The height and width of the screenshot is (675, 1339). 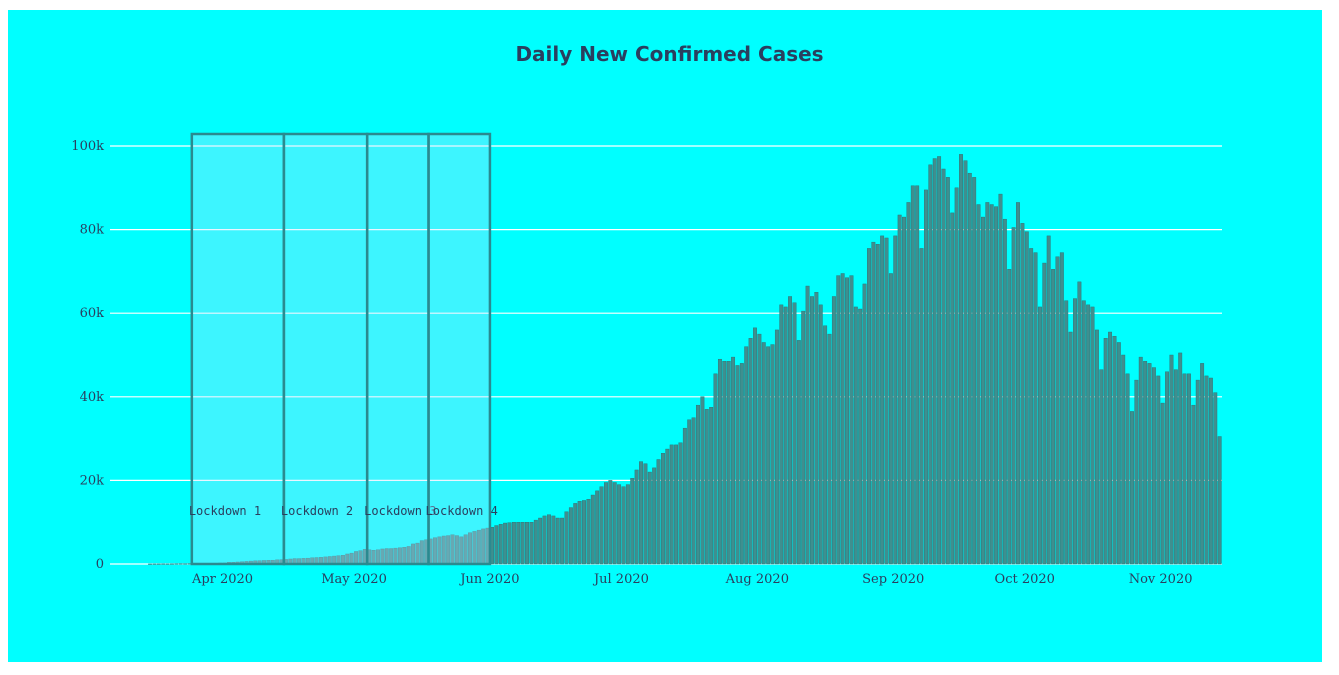 What do you see at coordinates (1161, 579) in the screenshot?
I see `x-tick-label: Nov 2020` at bounding box center [1161, 579].